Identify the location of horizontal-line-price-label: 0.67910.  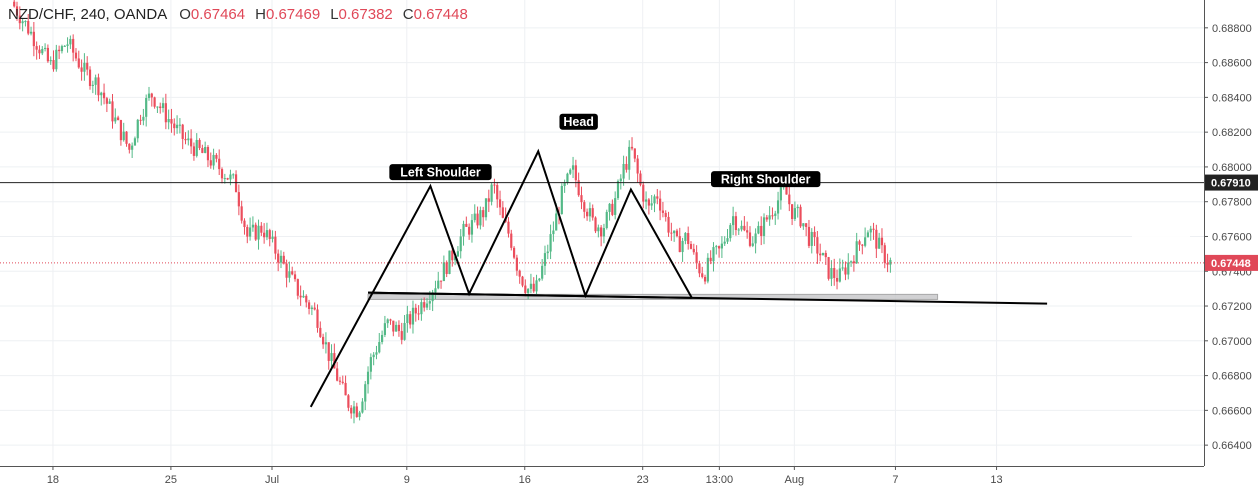
(1231, 182).